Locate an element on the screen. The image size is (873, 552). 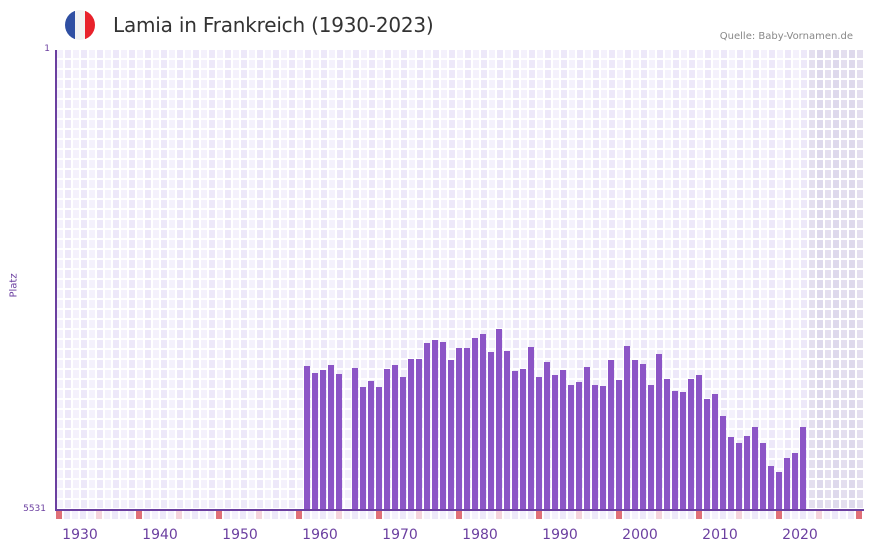
bar-1997 is located at coordinates (603, 447).